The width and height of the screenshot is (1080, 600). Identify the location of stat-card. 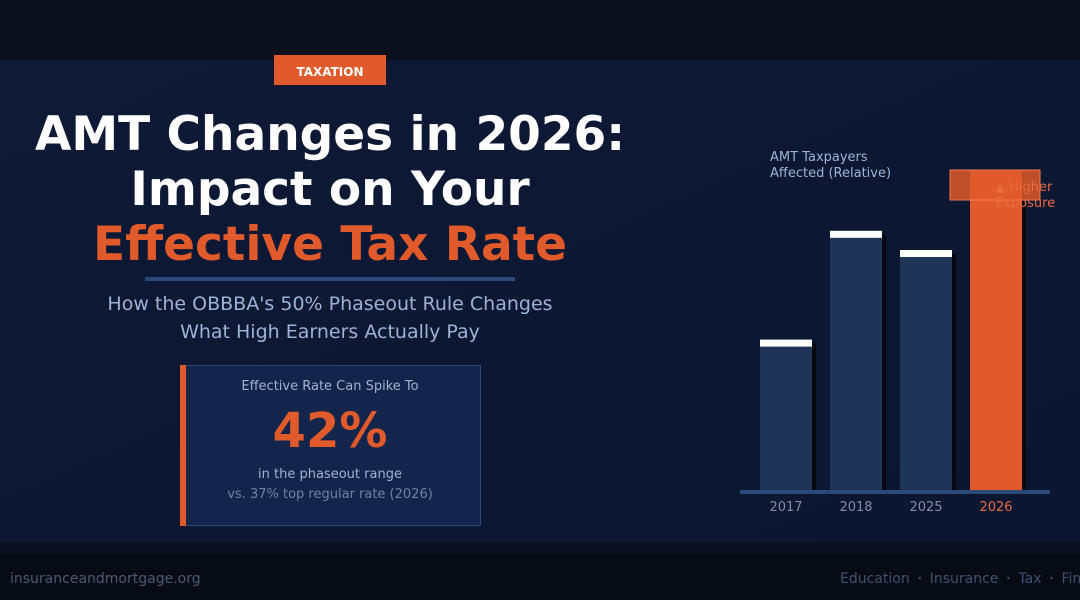
(330, 445).